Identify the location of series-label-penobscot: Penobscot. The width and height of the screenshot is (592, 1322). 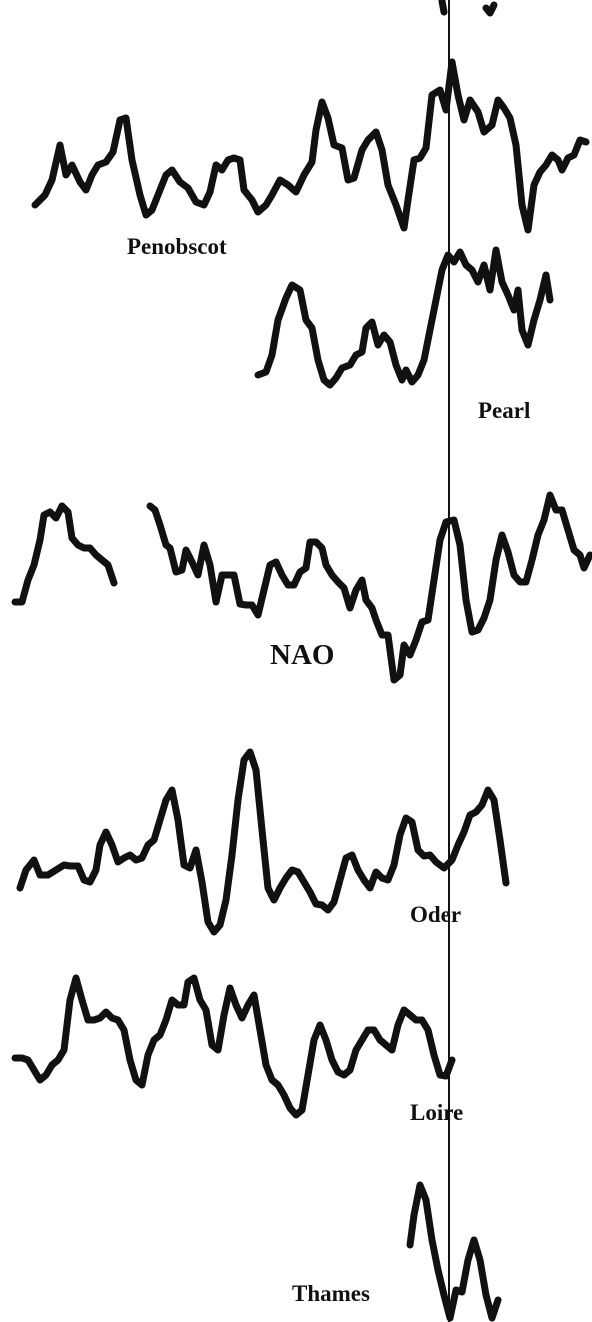
(177, 246).